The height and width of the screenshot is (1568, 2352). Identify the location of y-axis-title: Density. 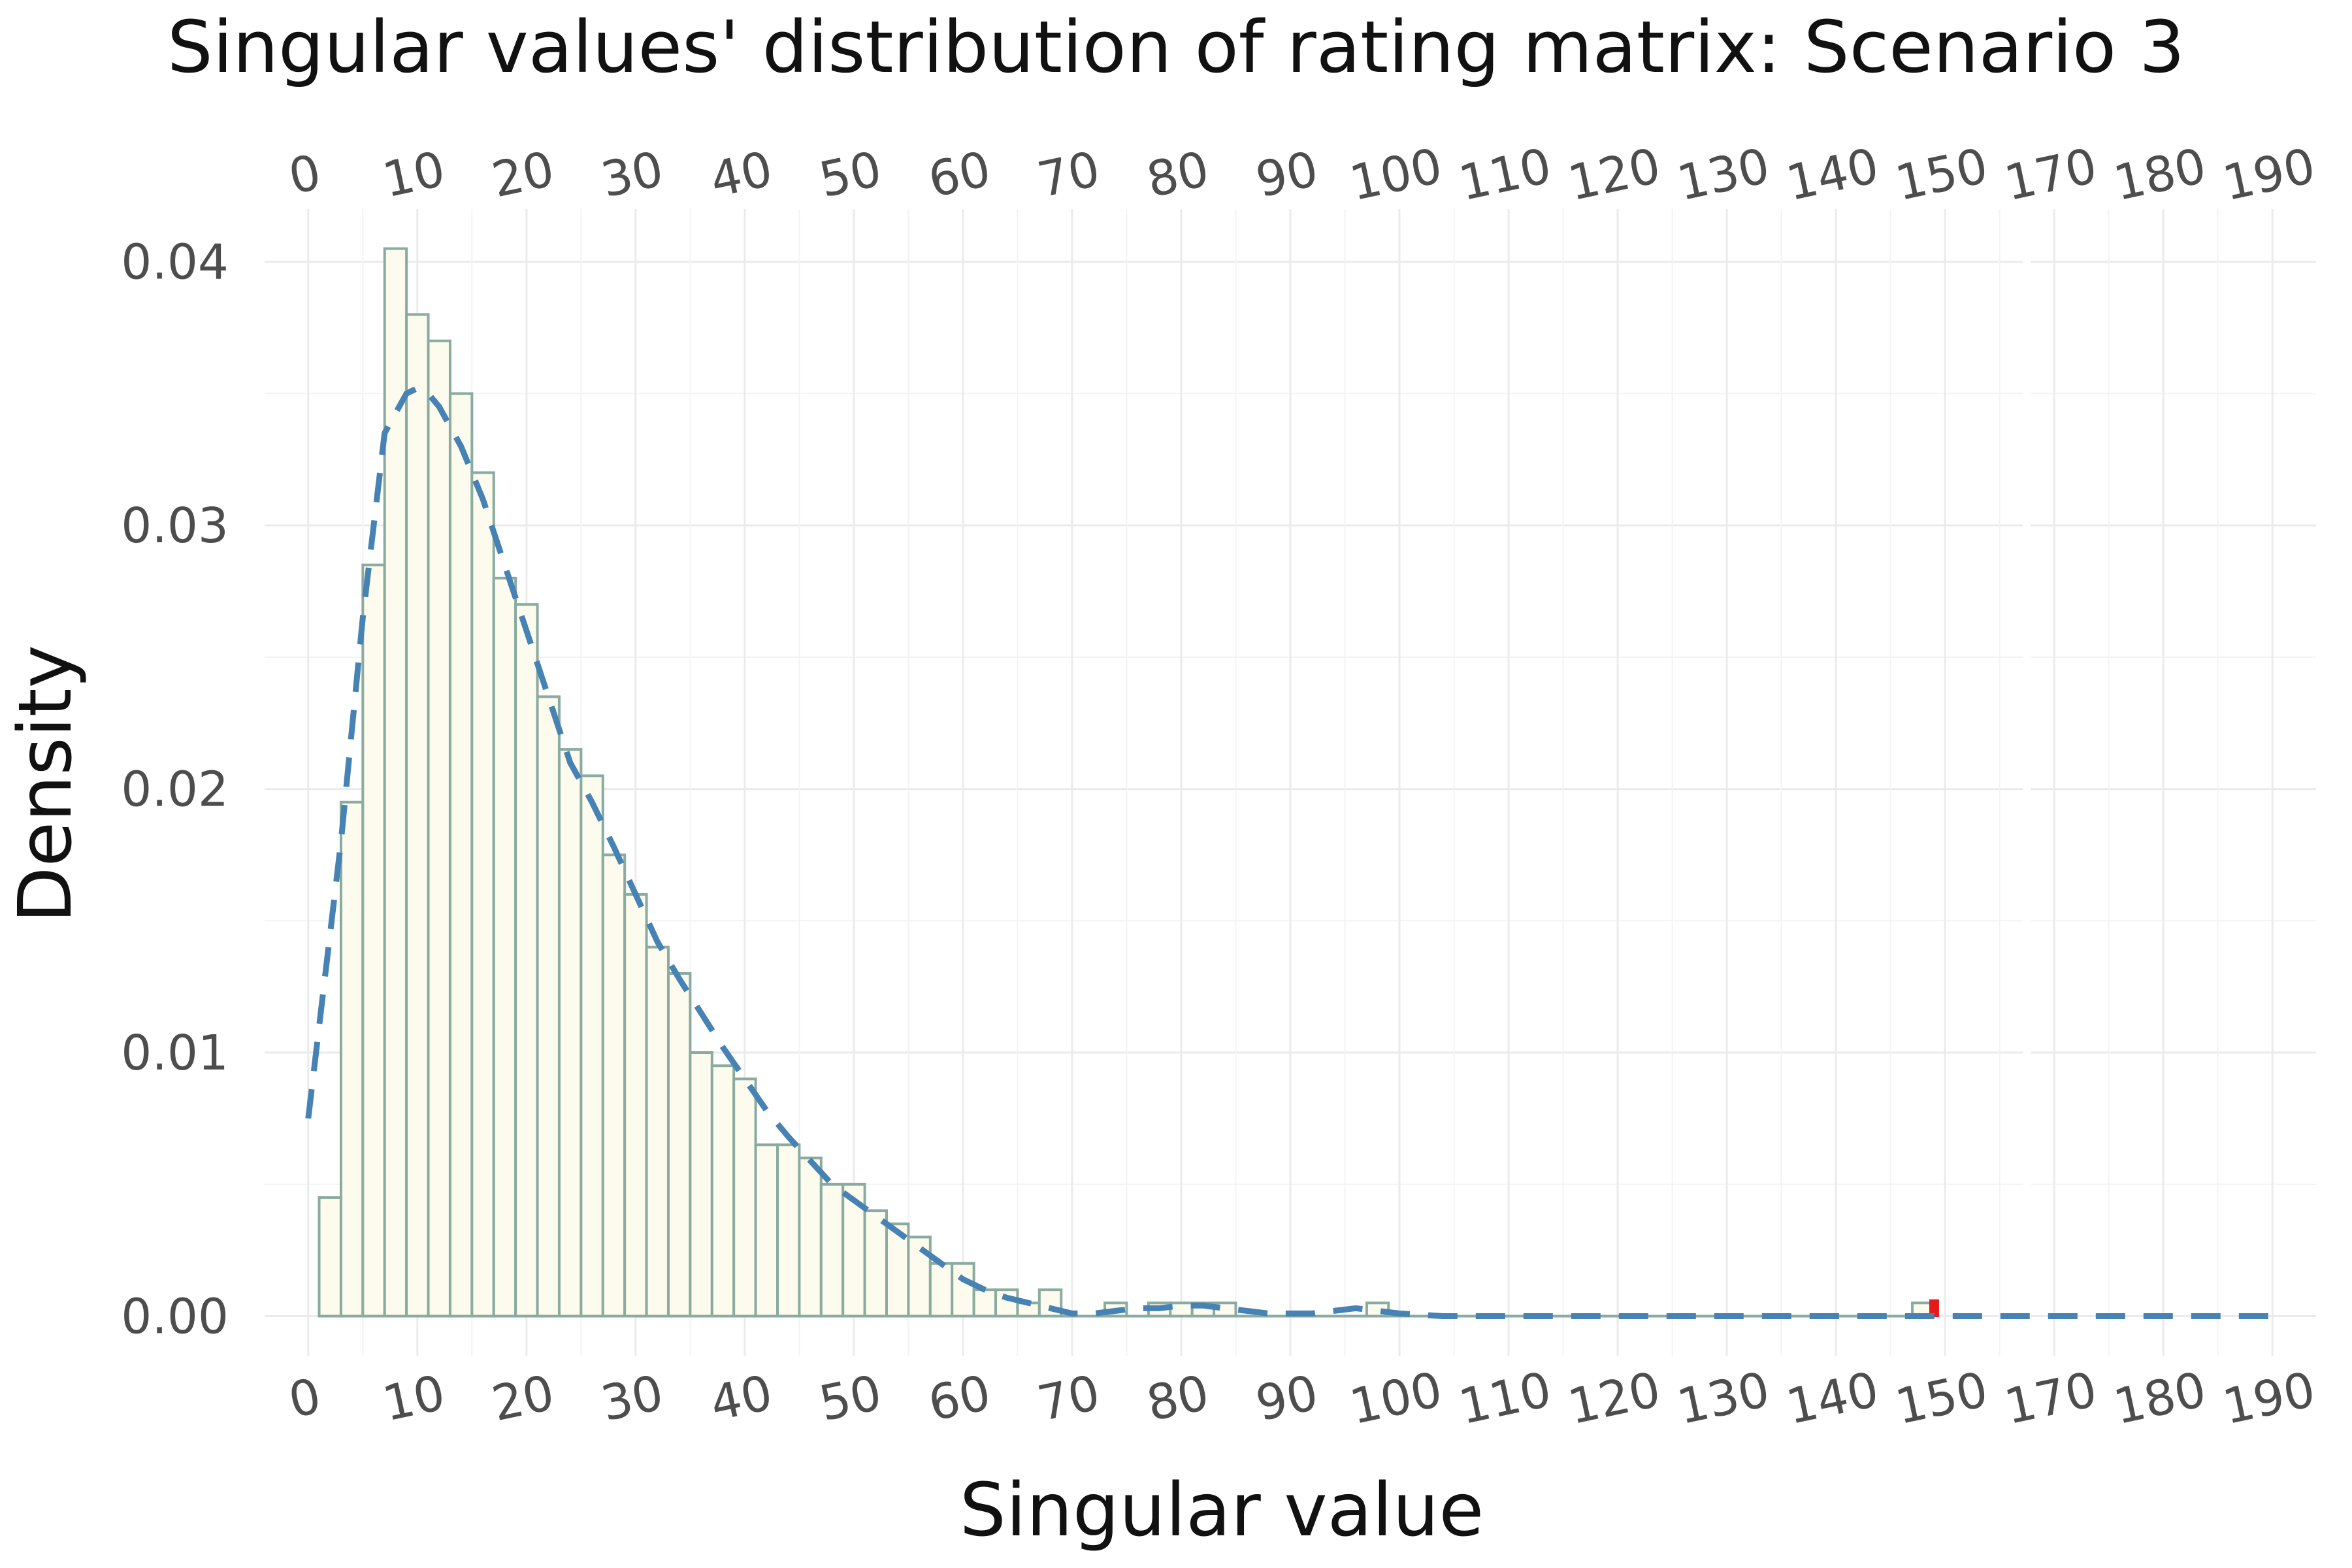
(45, 784).